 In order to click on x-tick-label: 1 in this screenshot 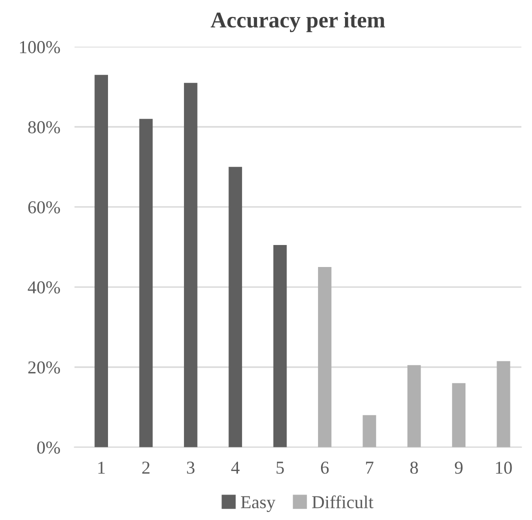, I will do `click(101, 468)`.